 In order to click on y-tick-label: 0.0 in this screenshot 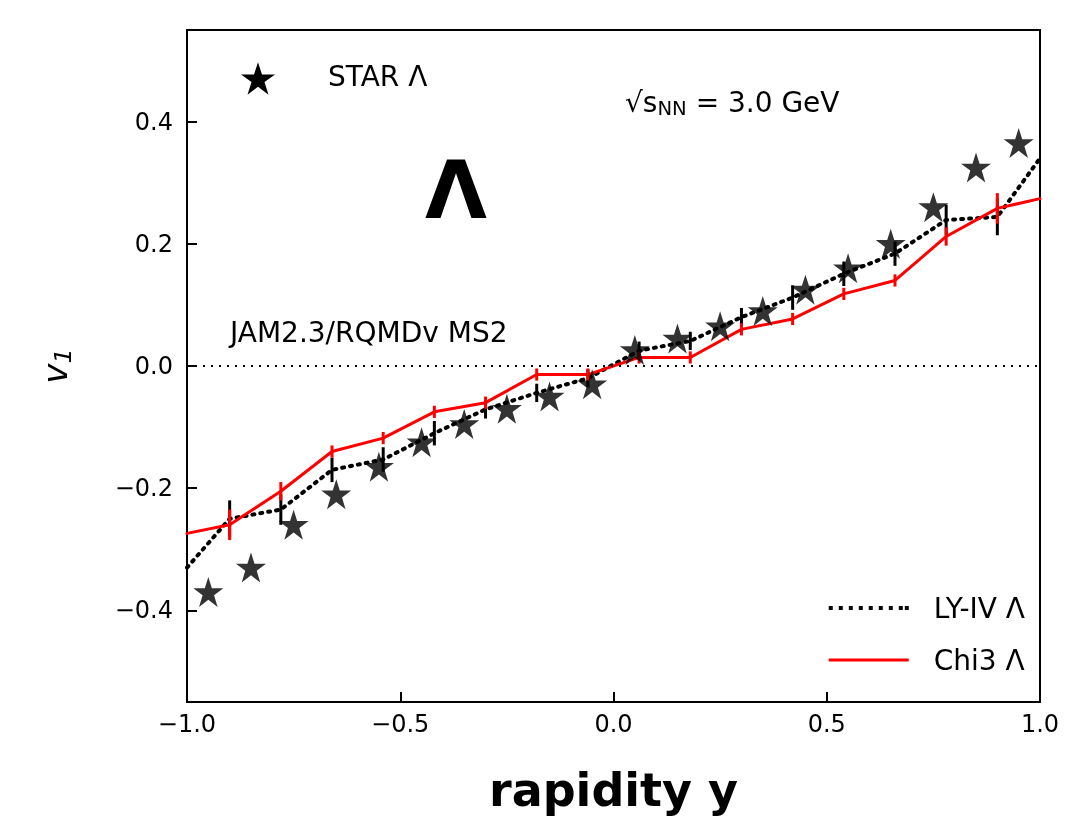, I will do `click(153, 366)`.